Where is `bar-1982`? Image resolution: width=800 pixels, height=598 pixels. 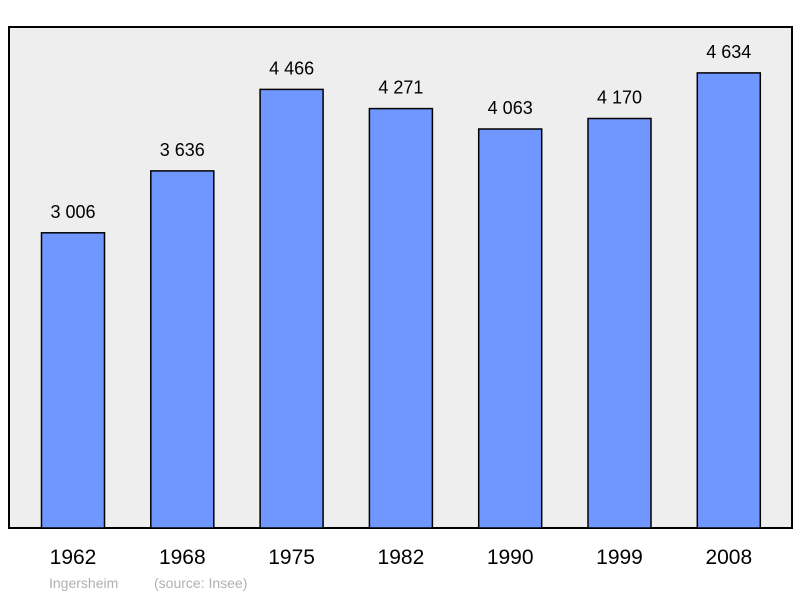
bar-1982 is located at coordinates (401, 318).